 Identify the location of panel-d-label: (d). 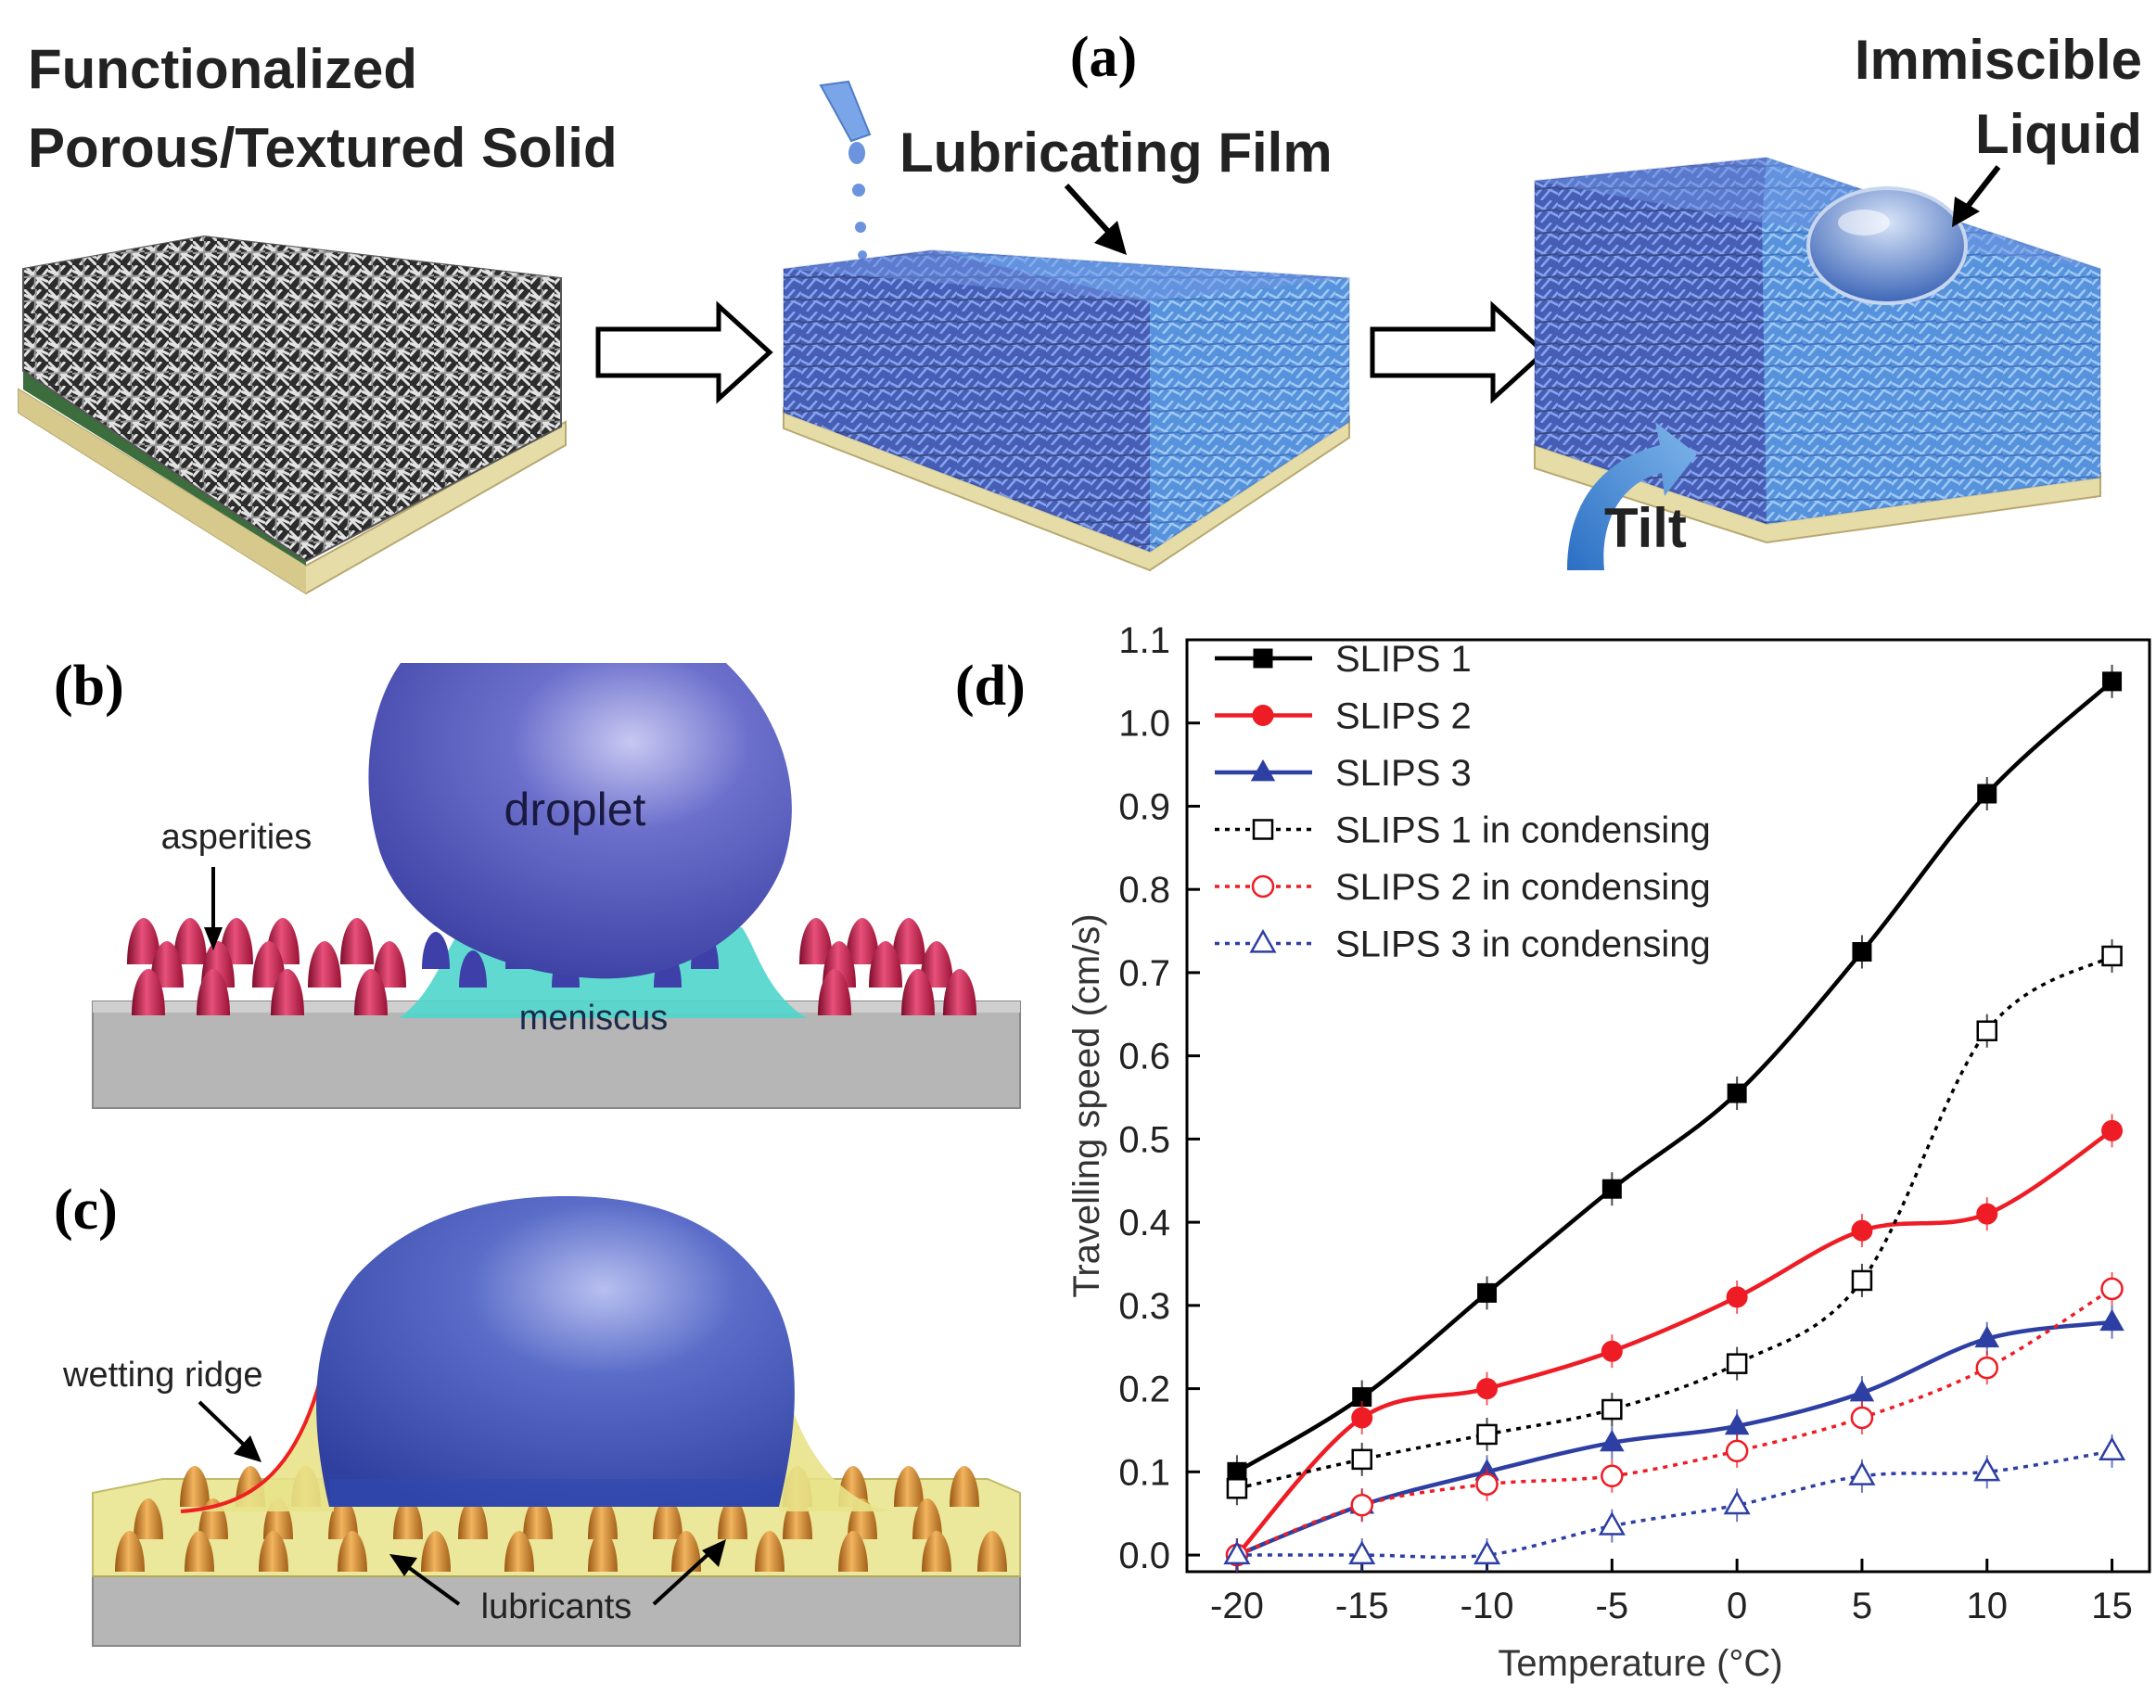
(991, 686).